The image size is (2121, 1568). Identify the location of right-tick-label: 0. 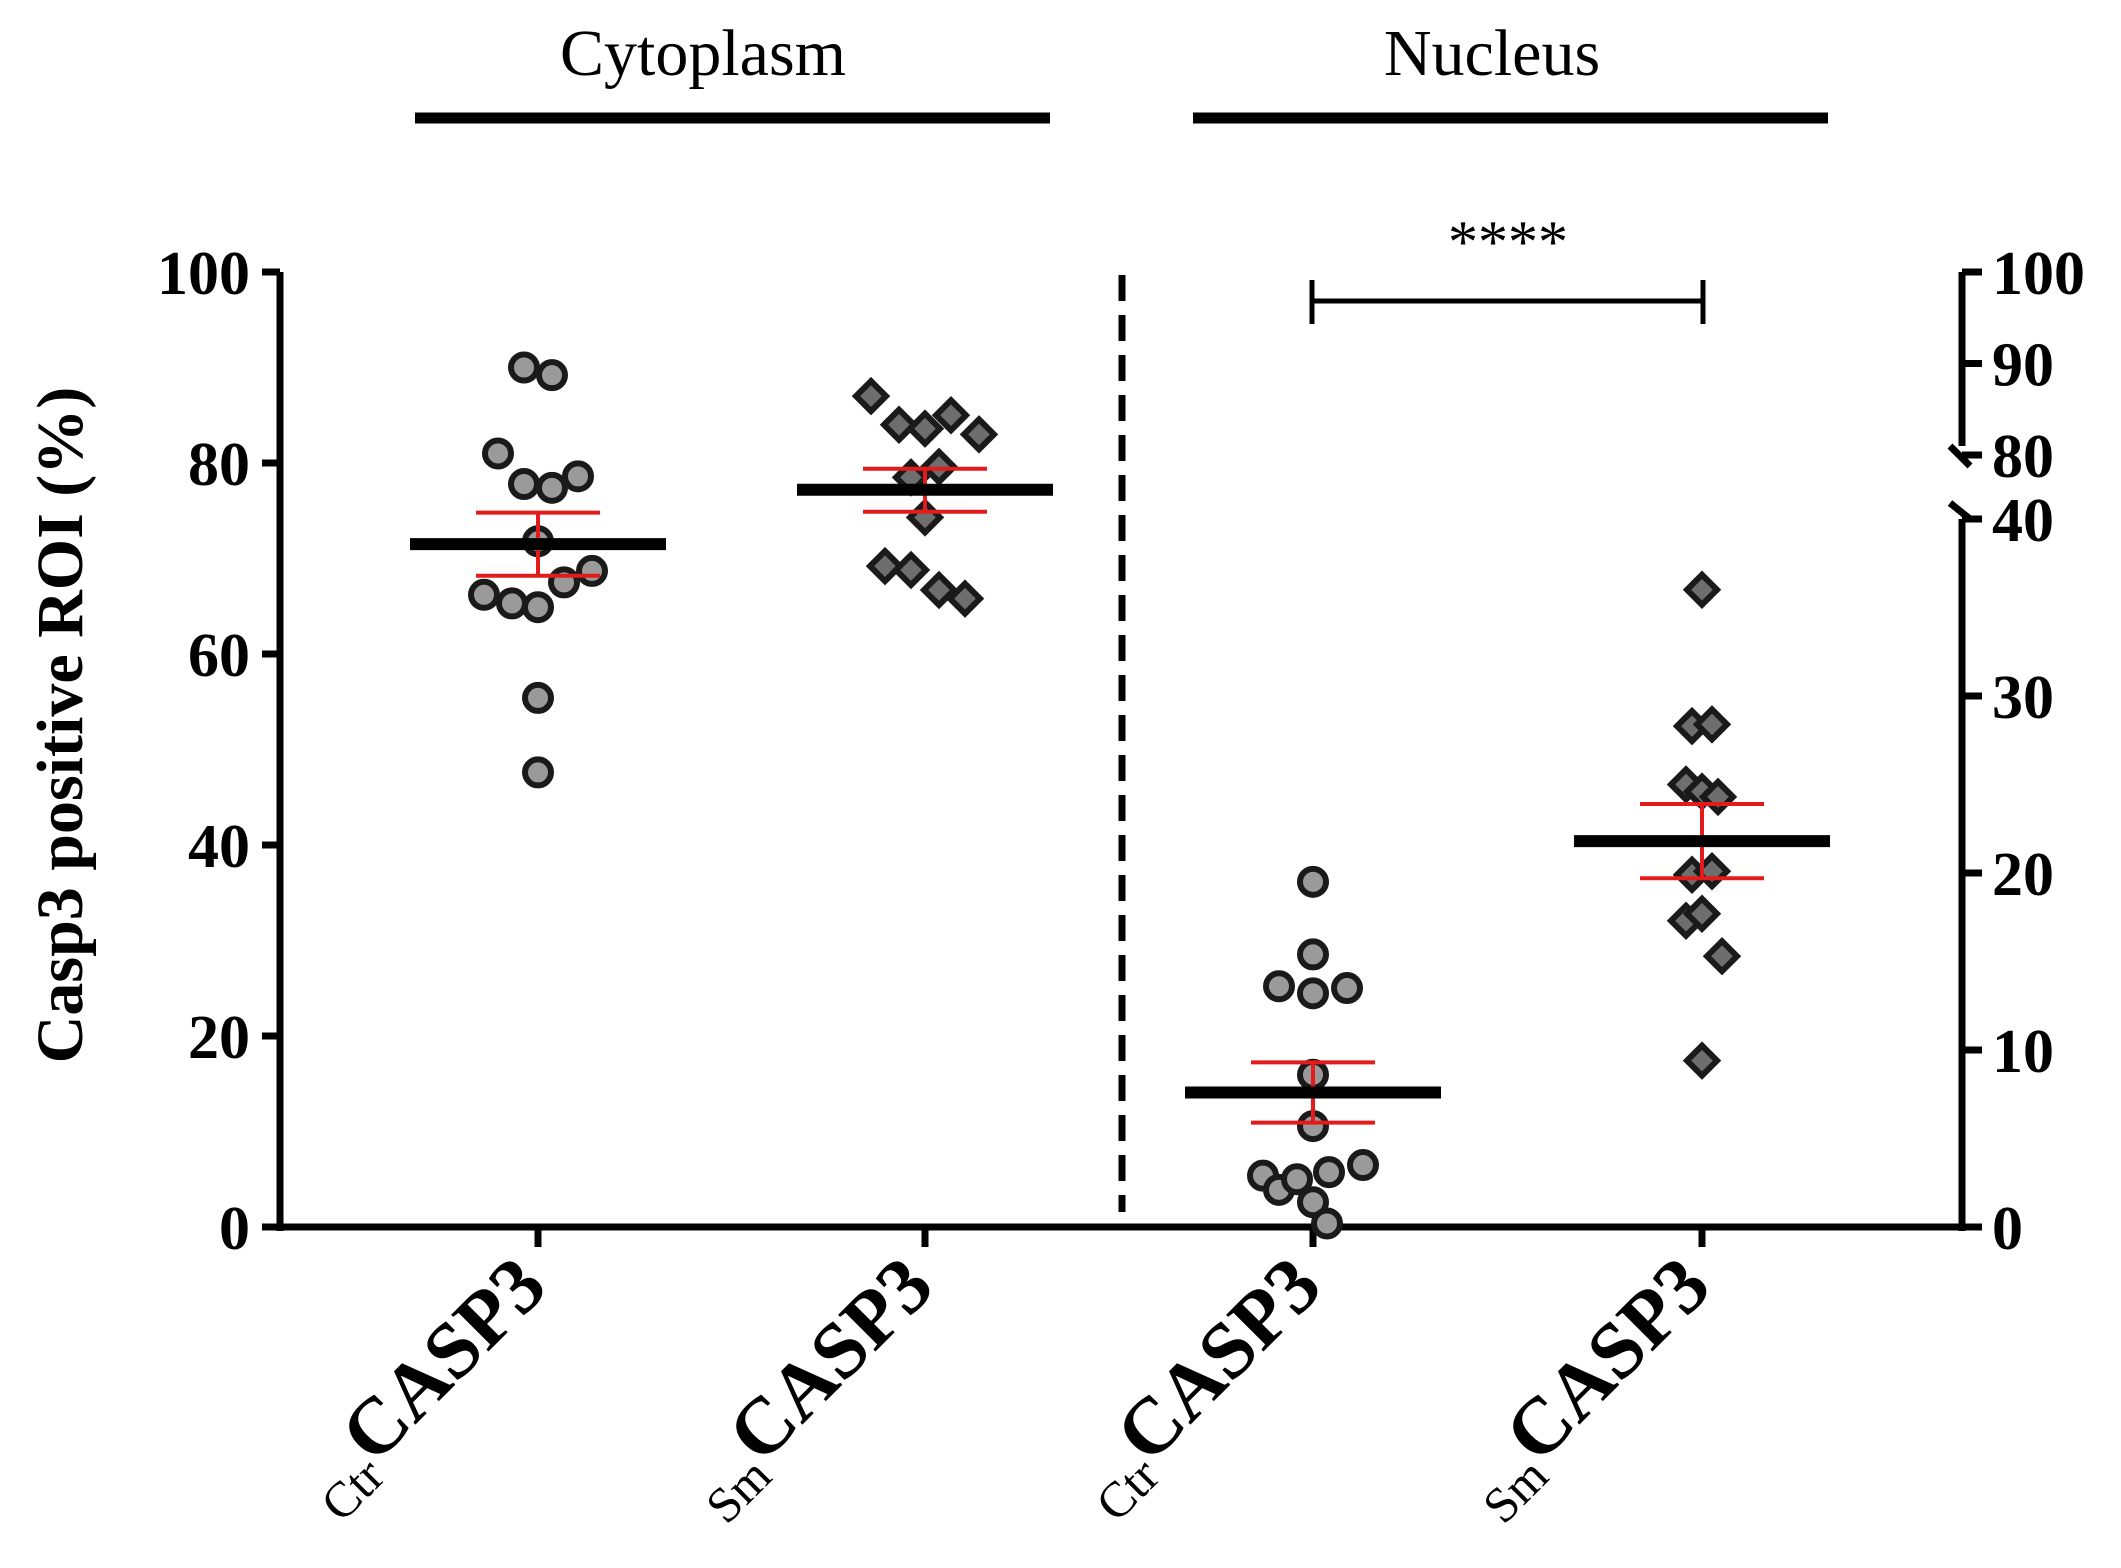
(2007, 1229).